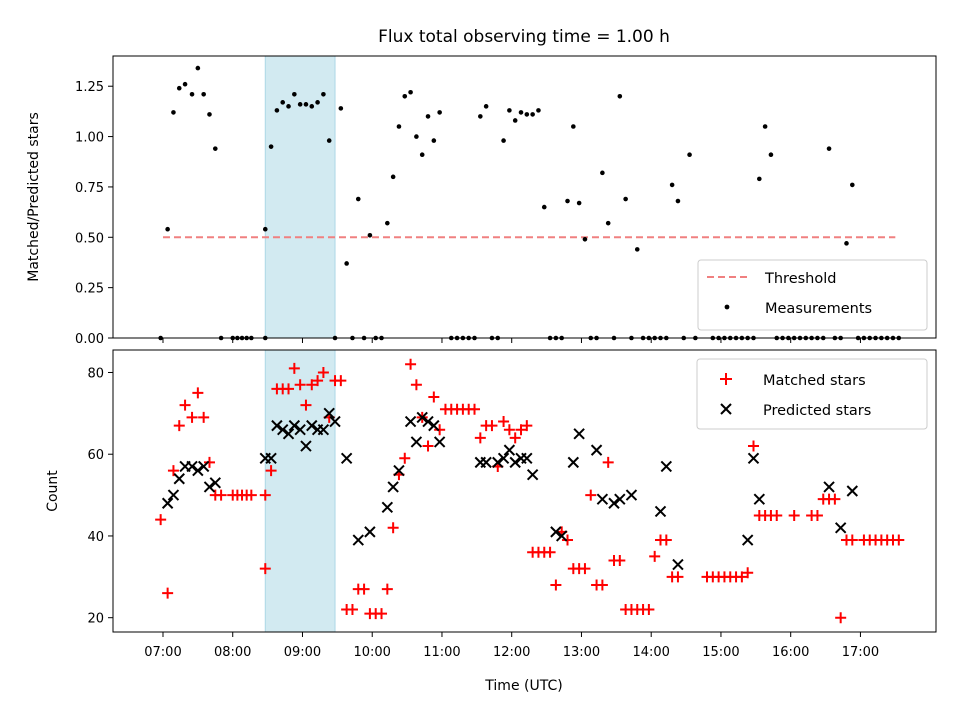 This screenshot has width=960, height=720. What do you see at coordinates (34, 197) in the screenshot?
I see `ratio-y-axis-label: Matched/Predicted stars` at bounding box center [34, 197].